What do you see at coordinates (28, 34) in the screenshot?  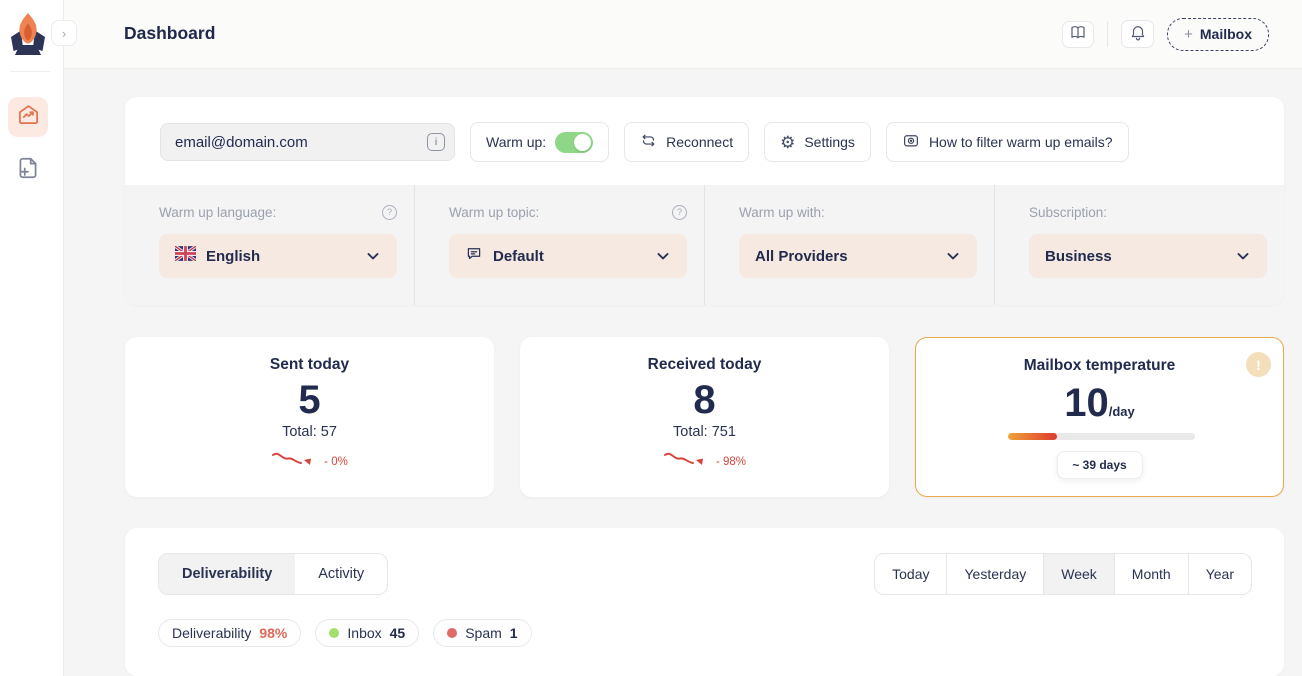 I see `flame-logo` at bounding box center [28, 34].